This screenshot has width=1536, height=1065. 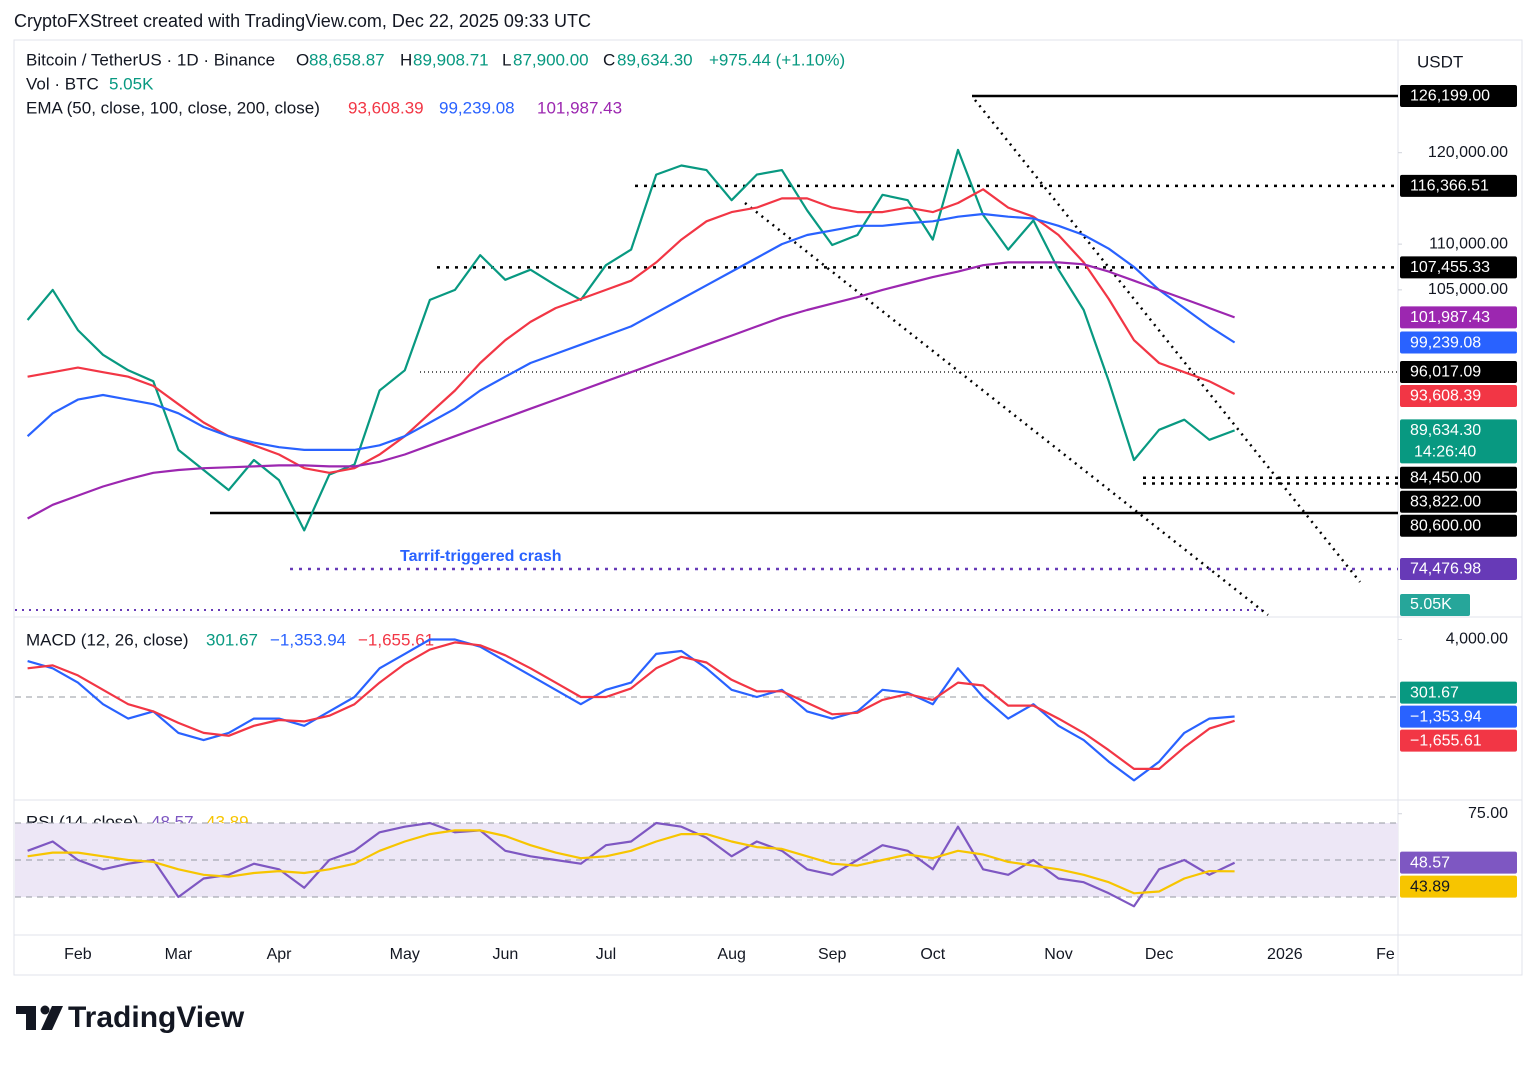 I want to click on logo: TradingView, so click(x=130, y=1017).